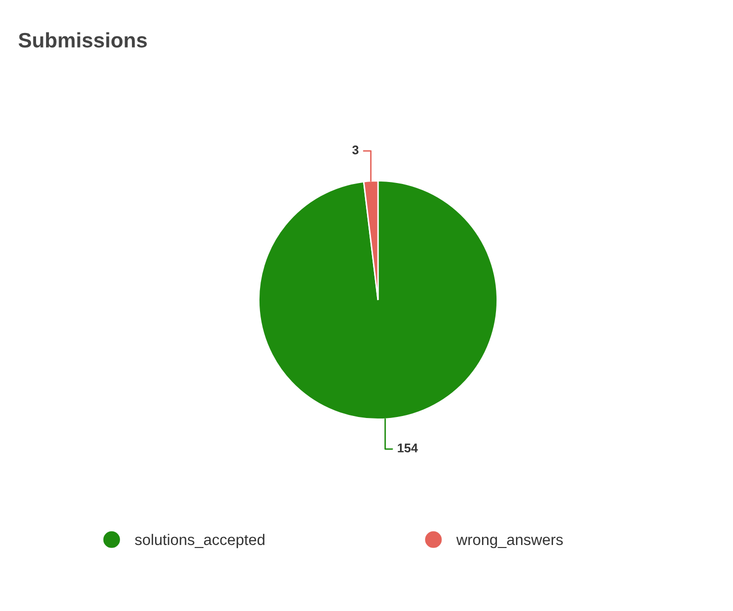 The height and width of the screenshot is (611, 733). Describe the element at coordinates (82, 40) in the screenshot. I see `chart-title: Submissions` at that location.